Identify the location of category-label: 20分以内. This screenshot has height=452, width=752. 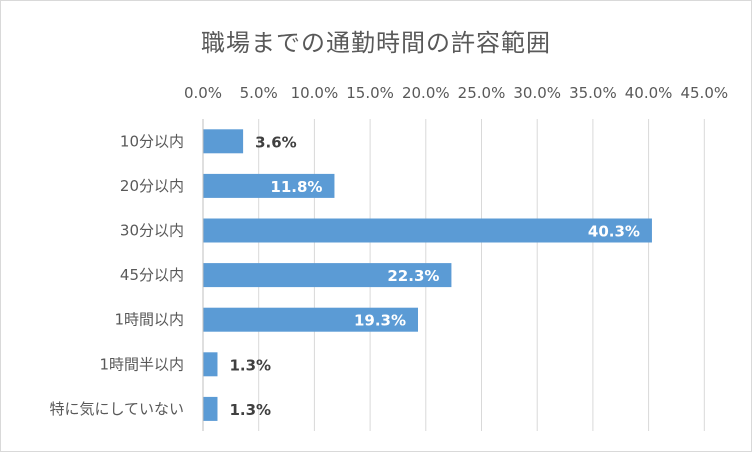
(152, 186).